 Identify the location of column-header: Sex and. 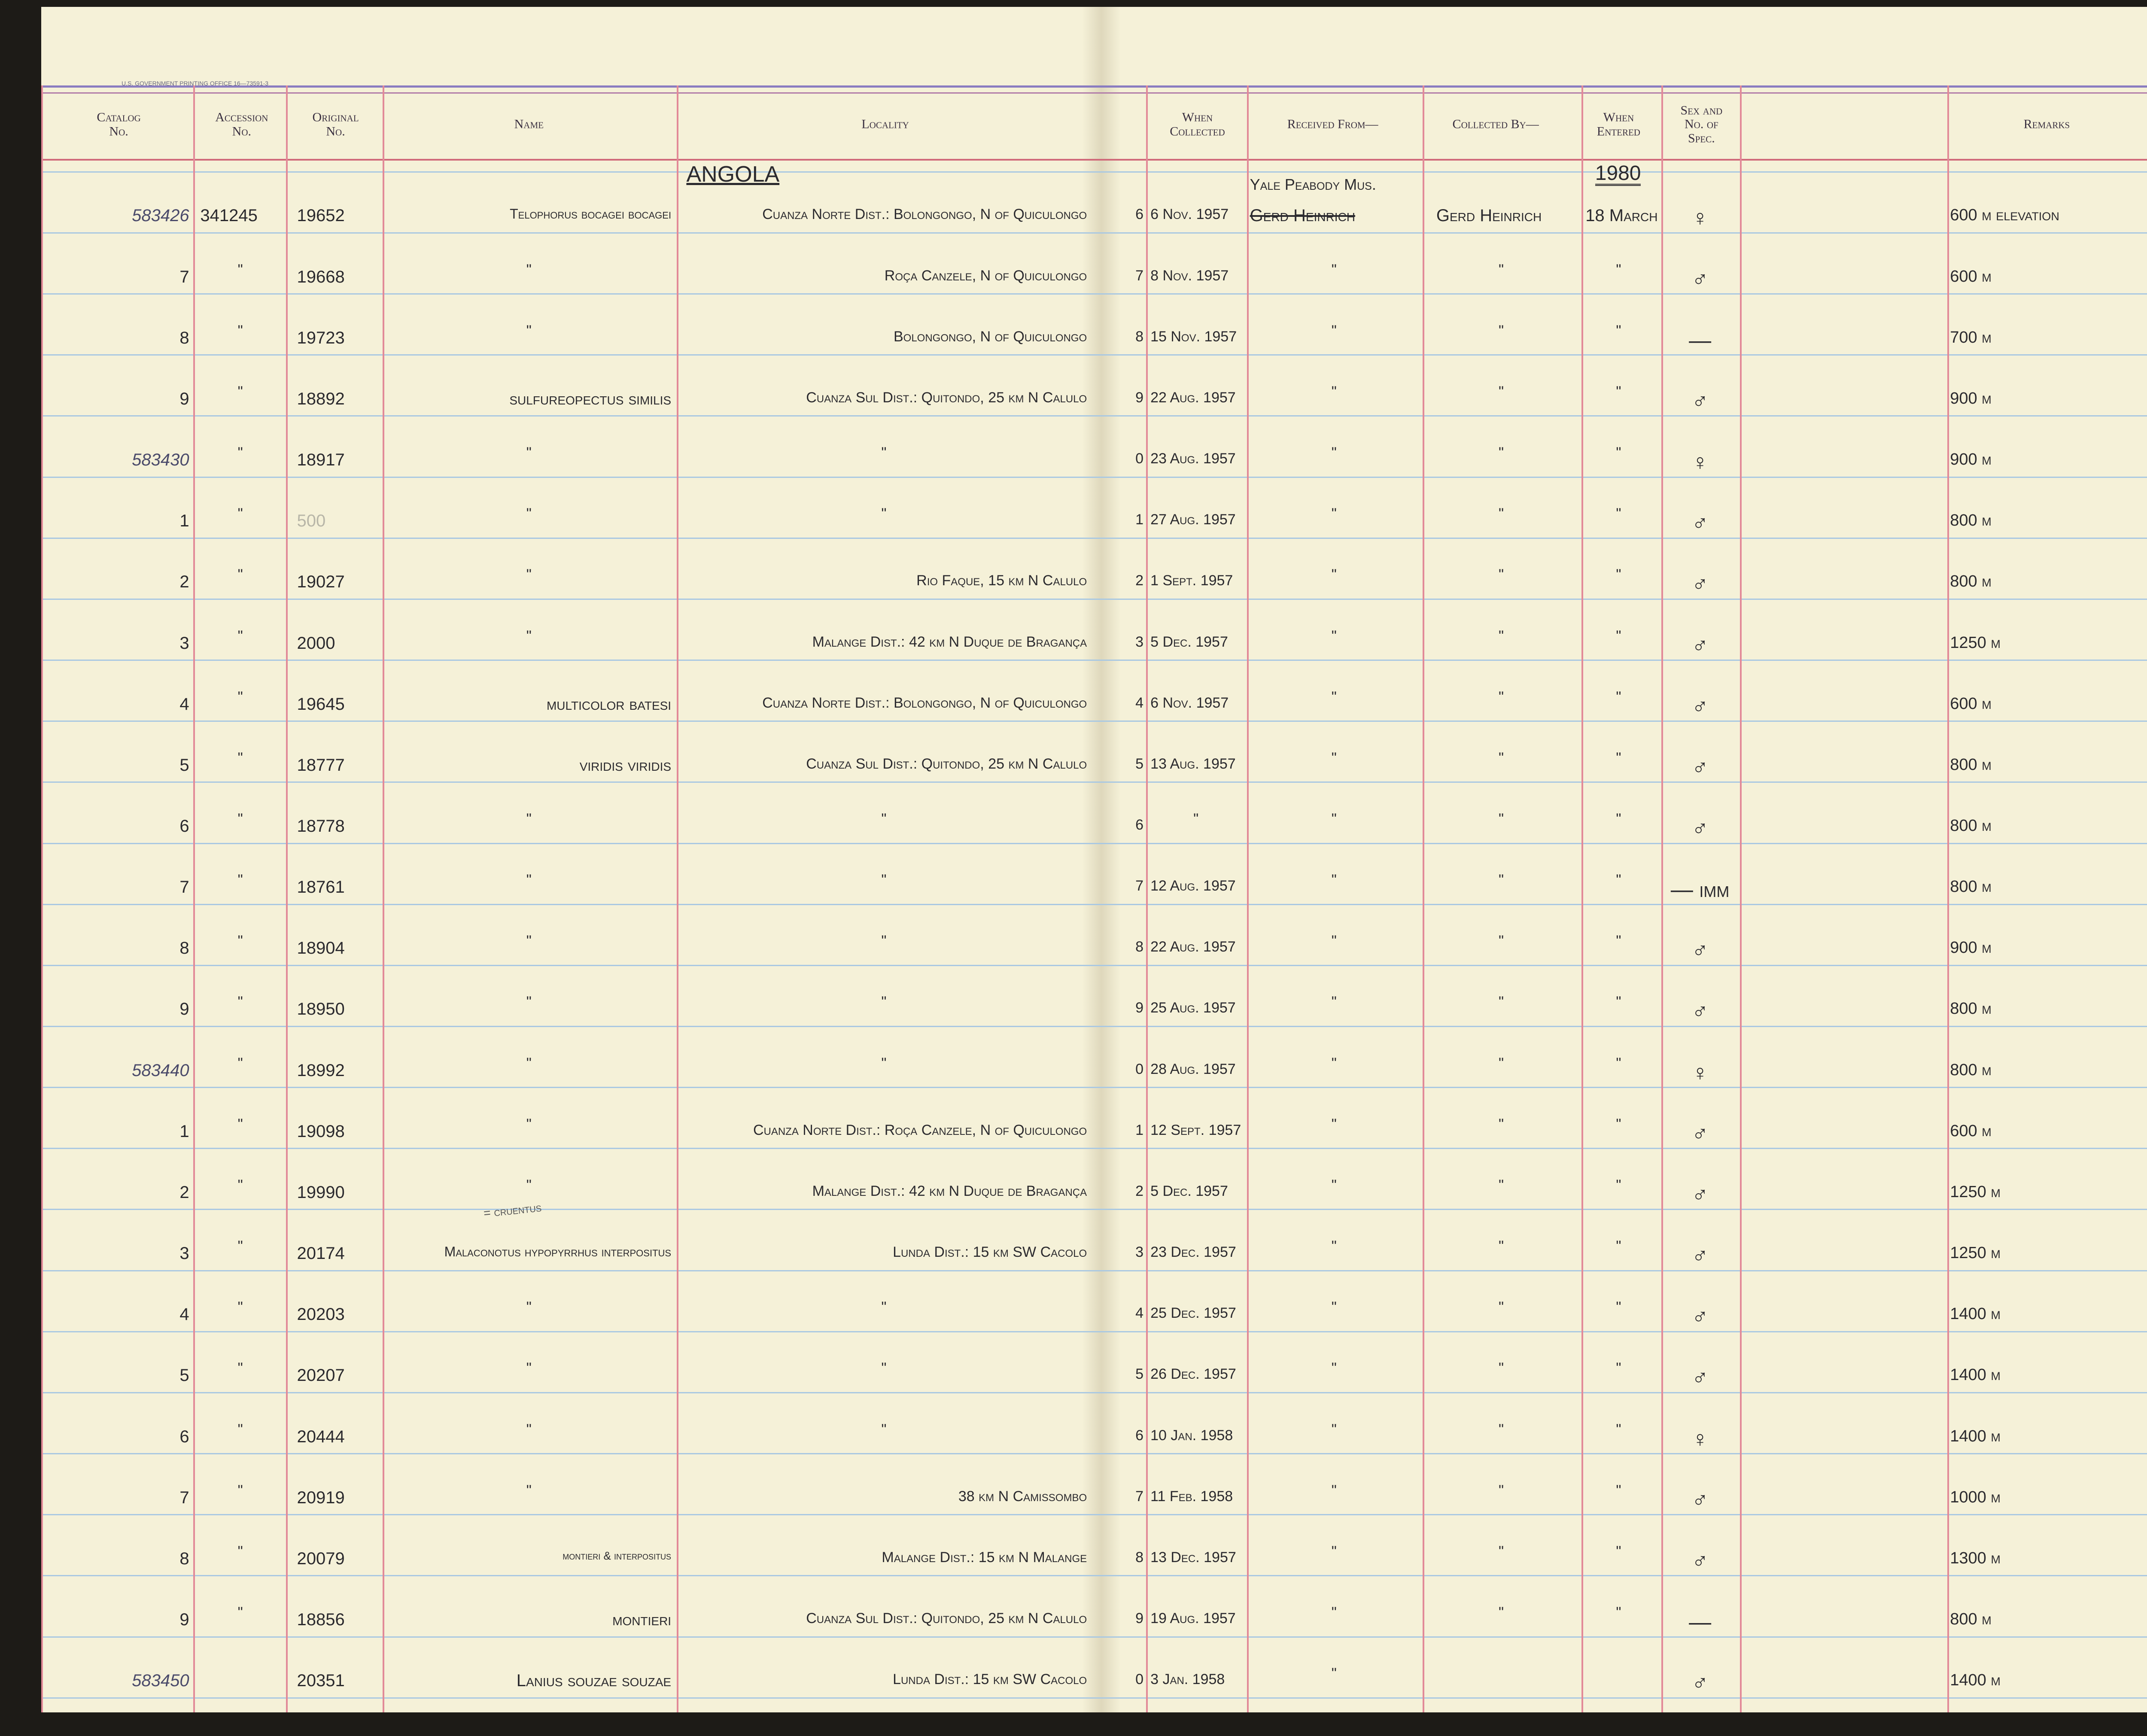
(1701, 110).